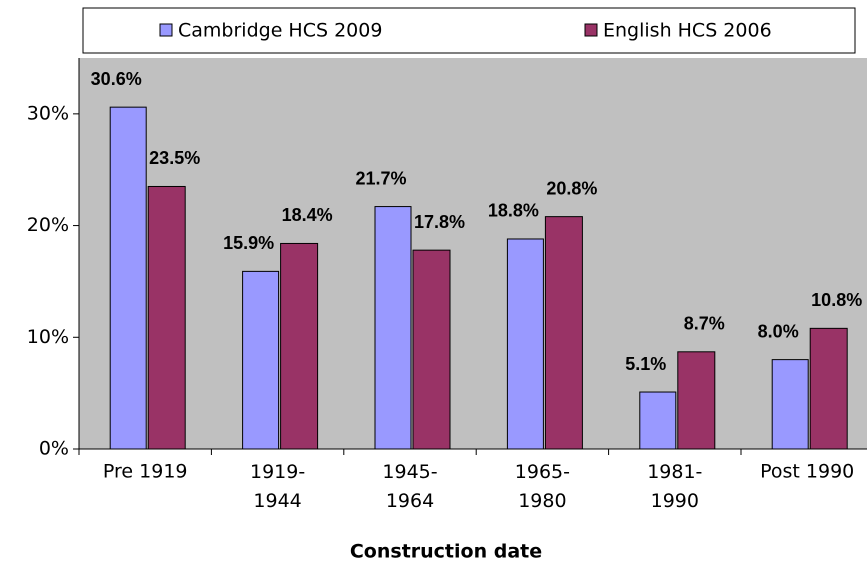 Image resolution: width=867 pixels, height=568 pixels. I want to click on x-tick-label-line: 1980, so click(542, 501).